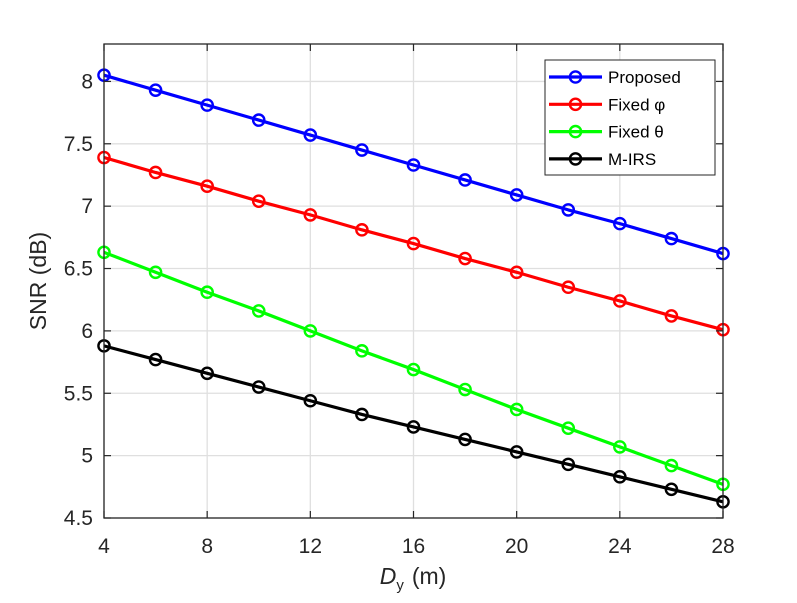 Image resolution: width=797 pixels, height=603 pixels. Describe the element at coordinates (632, 159) in the screenshot. I see `legend-label-m-irs: M-IRS` at that location.